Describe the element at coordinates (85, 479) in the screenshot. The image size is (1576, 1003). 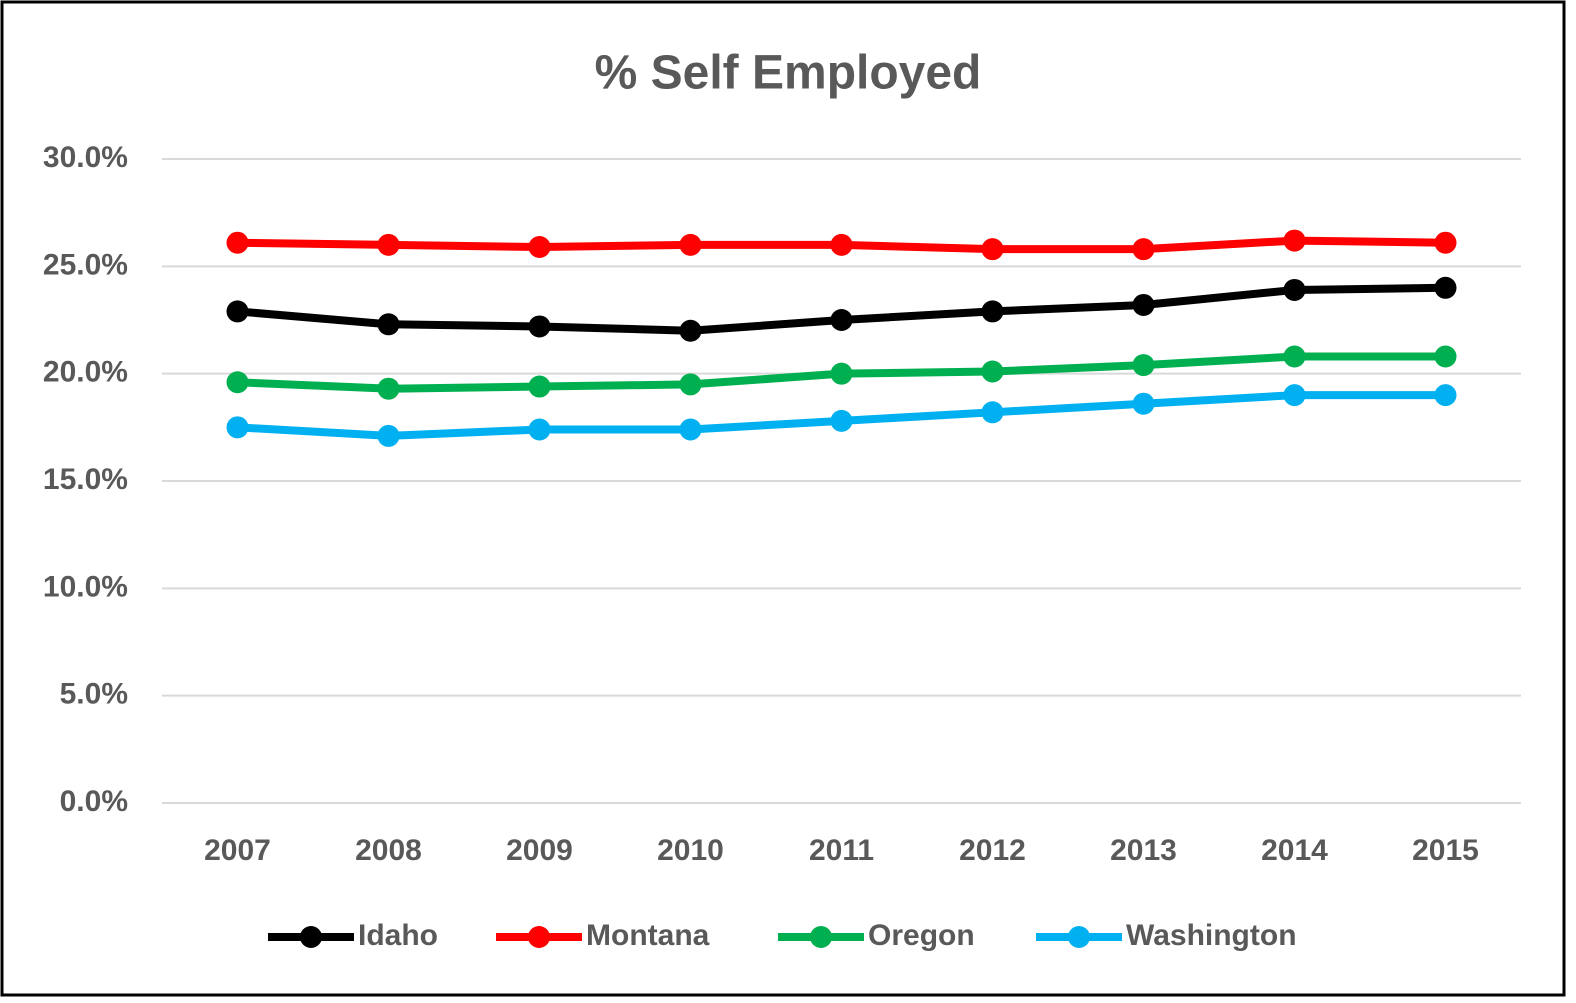
I see `y-tick-label: 15.0%` at that location.